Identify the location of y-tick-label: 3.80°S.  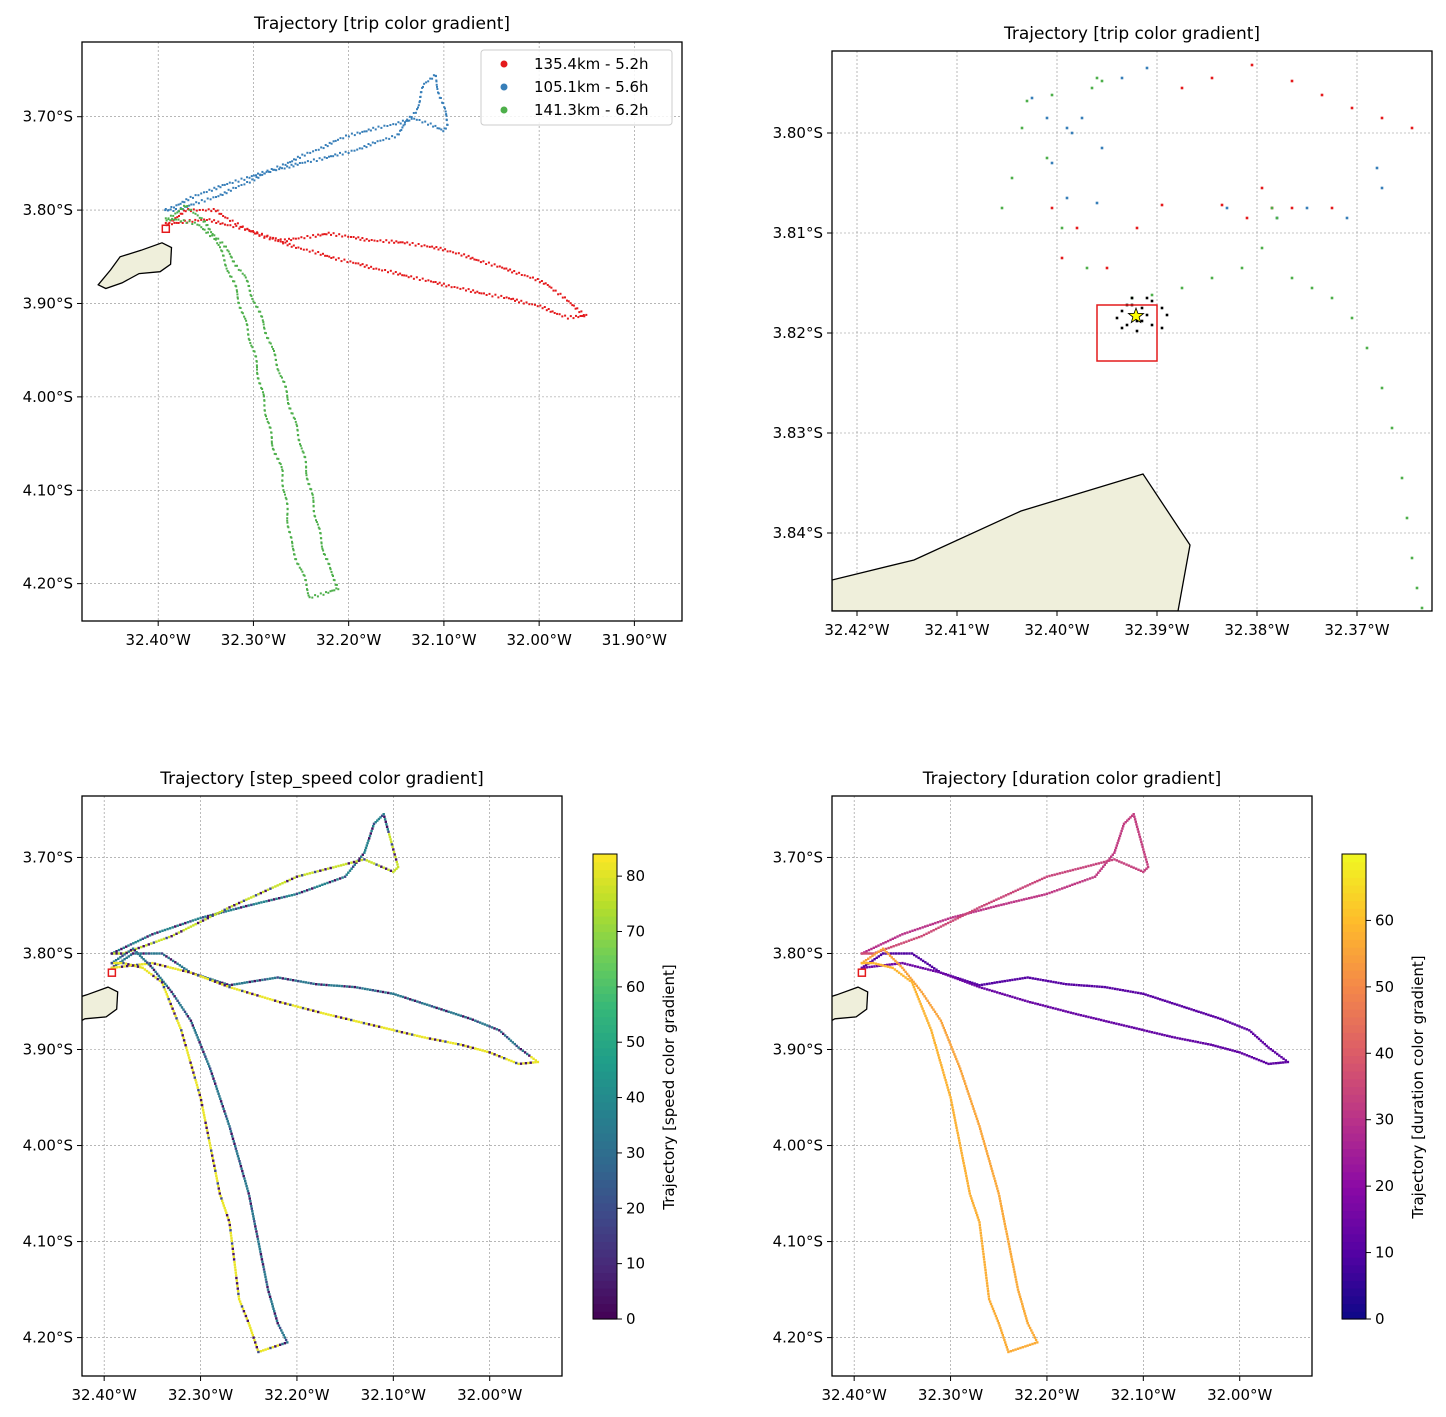
(48, 953).